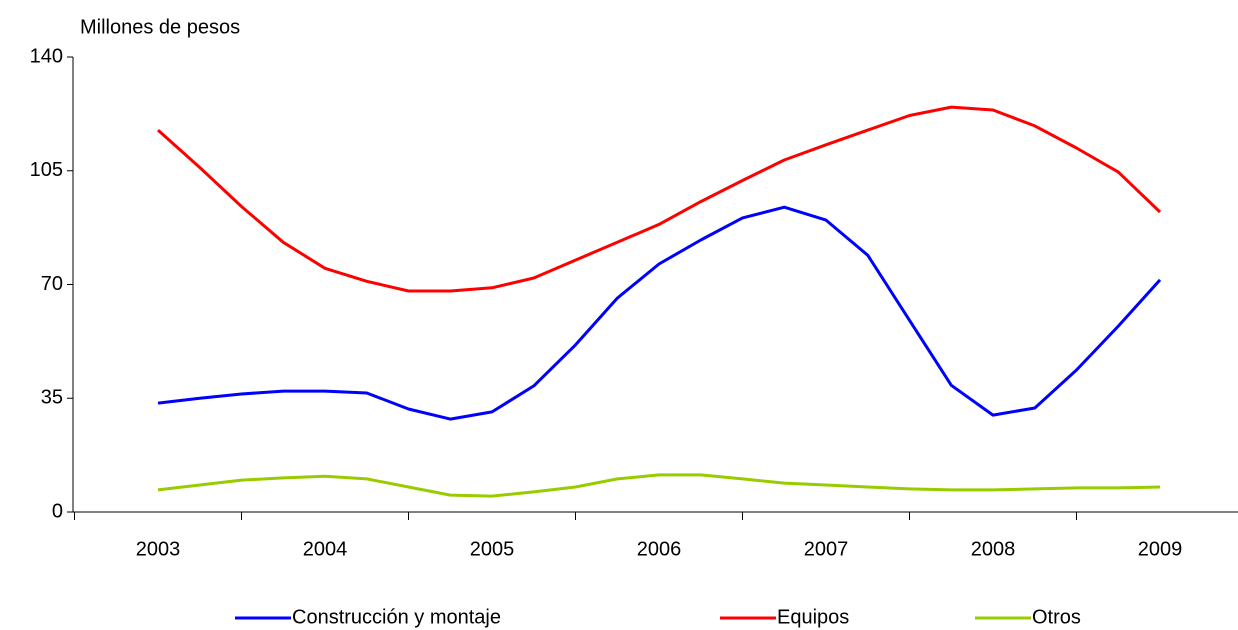 The width and height of the screenshot is (1238, 630). What do you see at coordinates (813, 617) in the screenshot?
I see `legend-label: Equipos` at bounding box center [813, 617].